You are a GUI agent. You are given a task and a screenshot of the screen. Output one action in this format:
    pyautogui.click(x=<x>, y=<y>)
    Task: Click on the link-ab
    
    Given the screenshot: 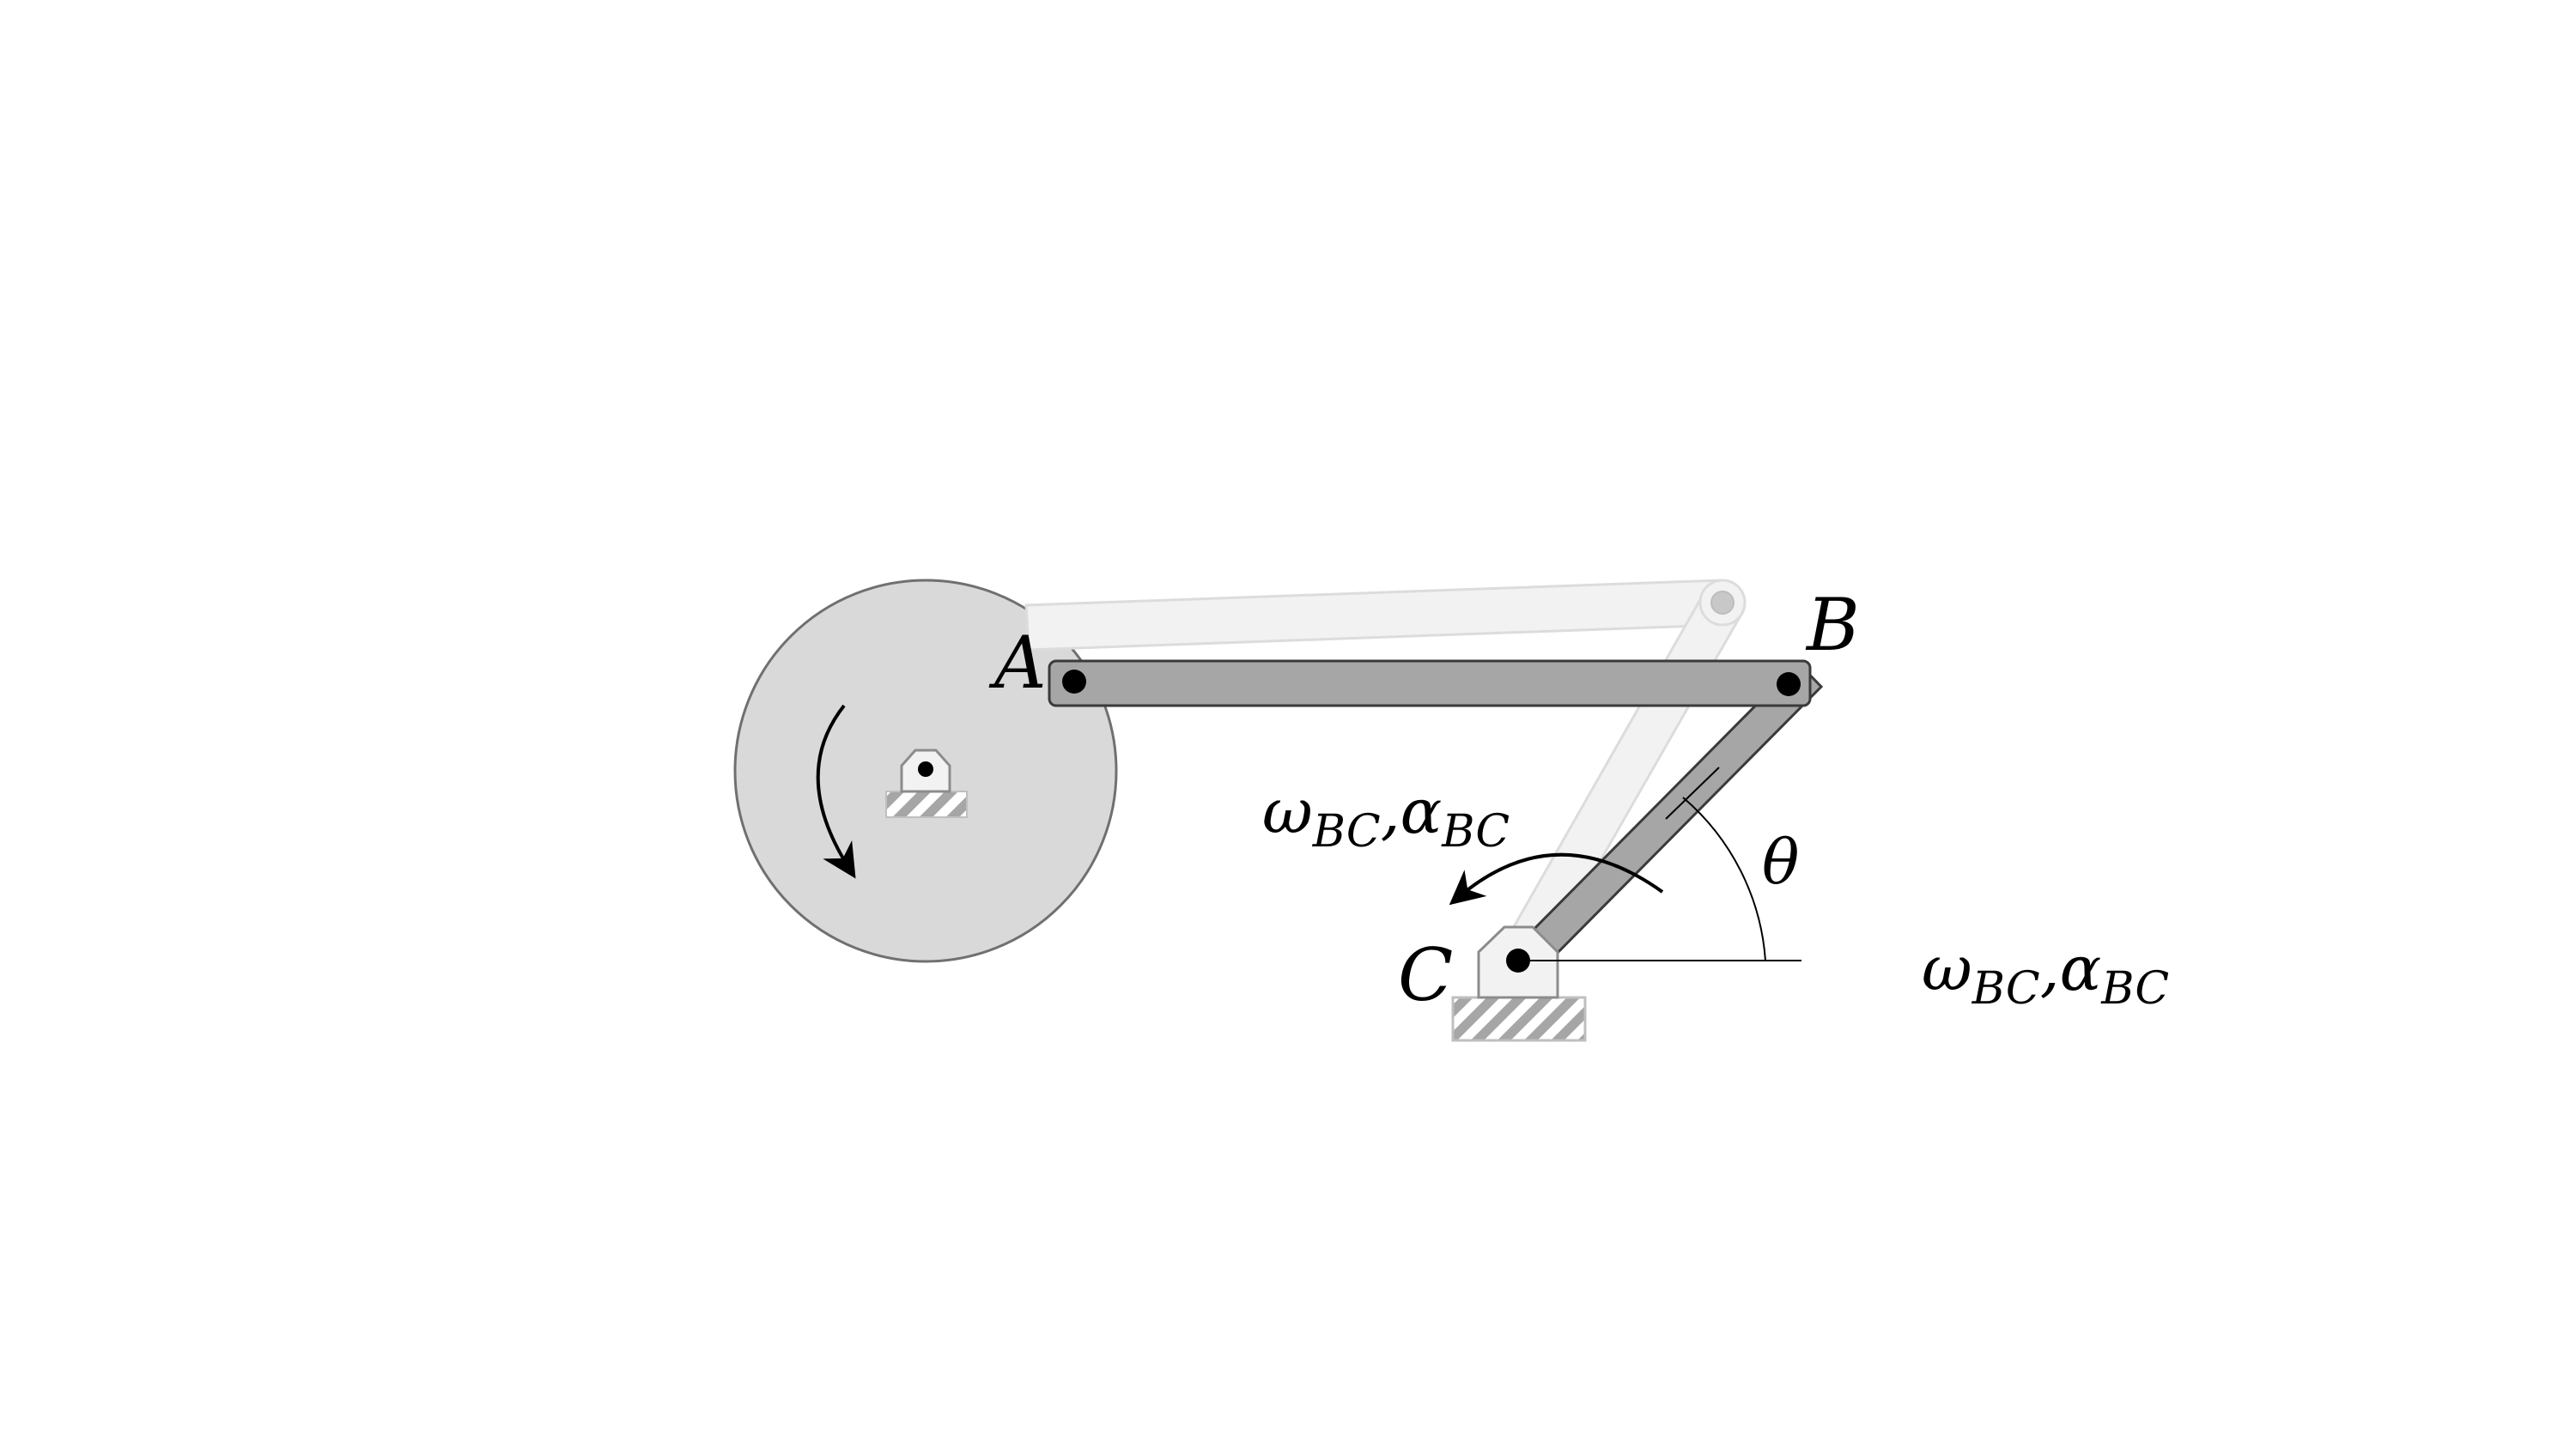 What is the action you would take?
    pyautogui.click(x=1430, y=683)
    